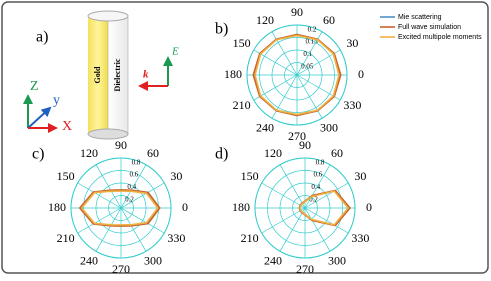 The image size is (491, 281). What do you see at coordinates (56, 100) in the screenshot?
I see `y-label: y` at bounding box center [56, 100].